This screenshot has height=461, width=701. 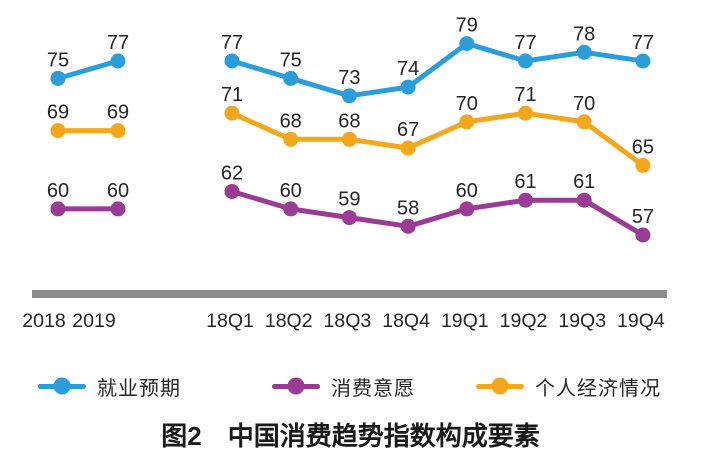 I want to click on data-label: 73, so click(x=349, y=78).